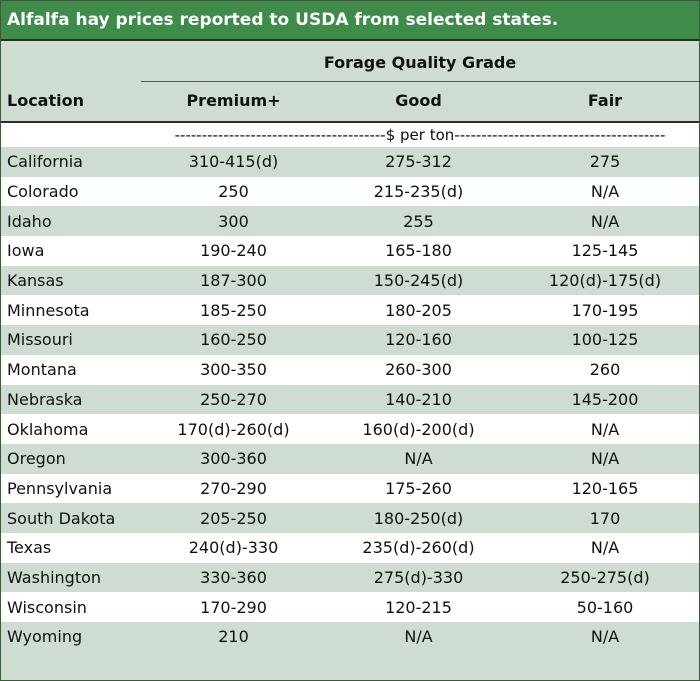  I want to click on cell-good: 180-250(d), so click(418, 518).